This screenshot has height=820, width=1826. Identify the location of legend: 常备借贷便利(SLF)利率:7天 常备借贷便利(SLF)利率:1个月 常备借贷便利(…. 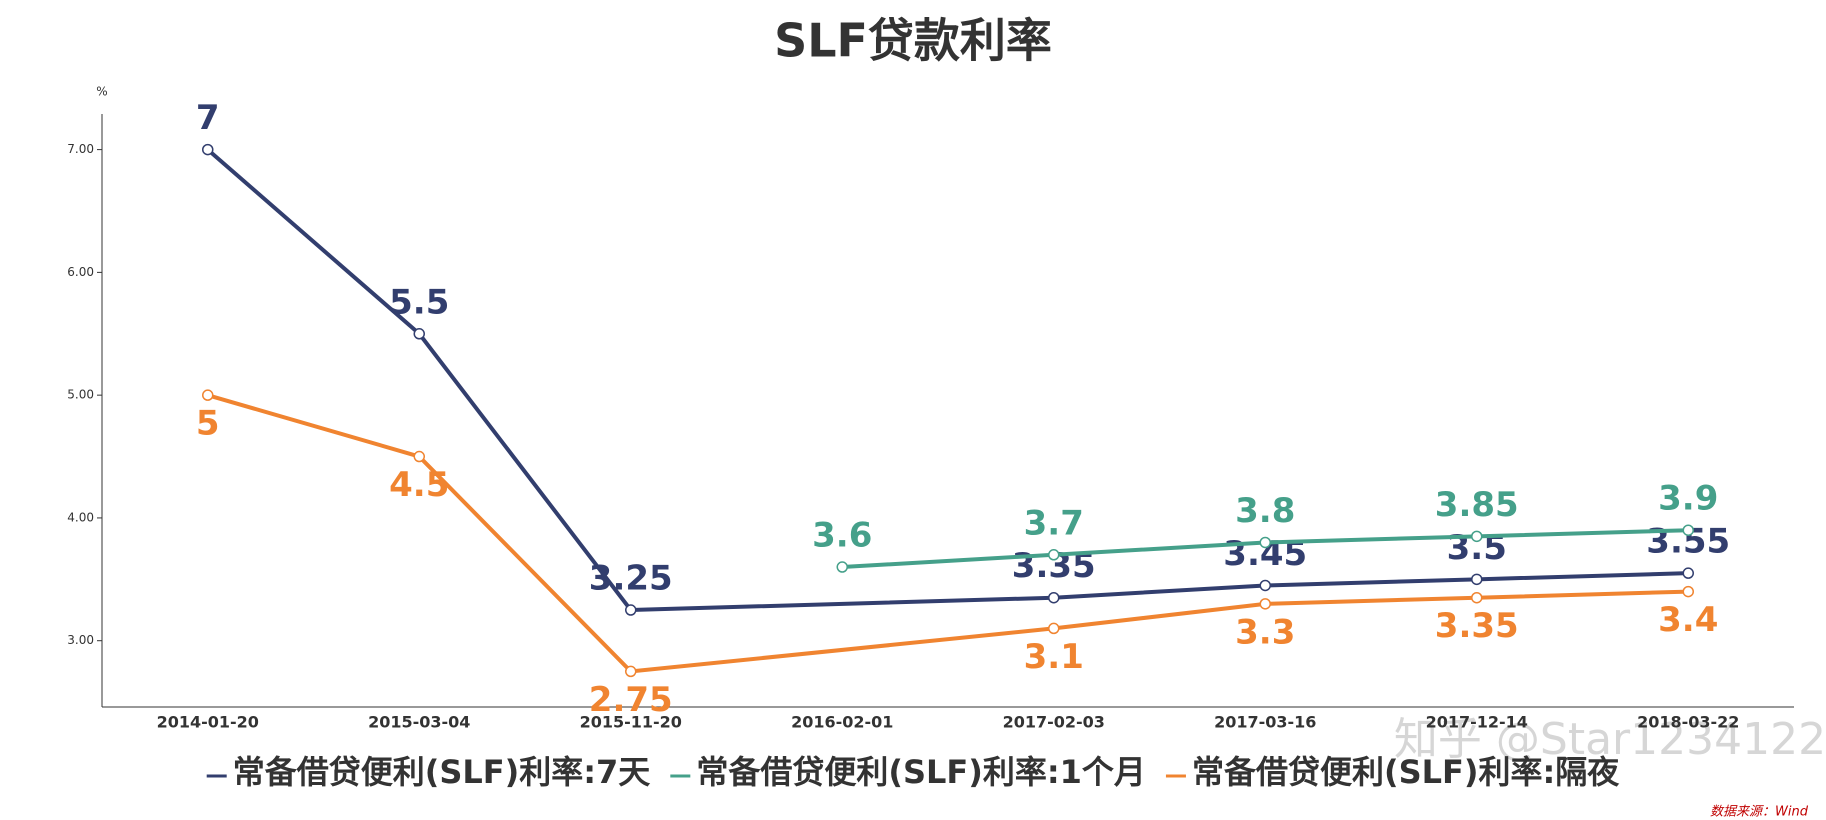
(913, 772).